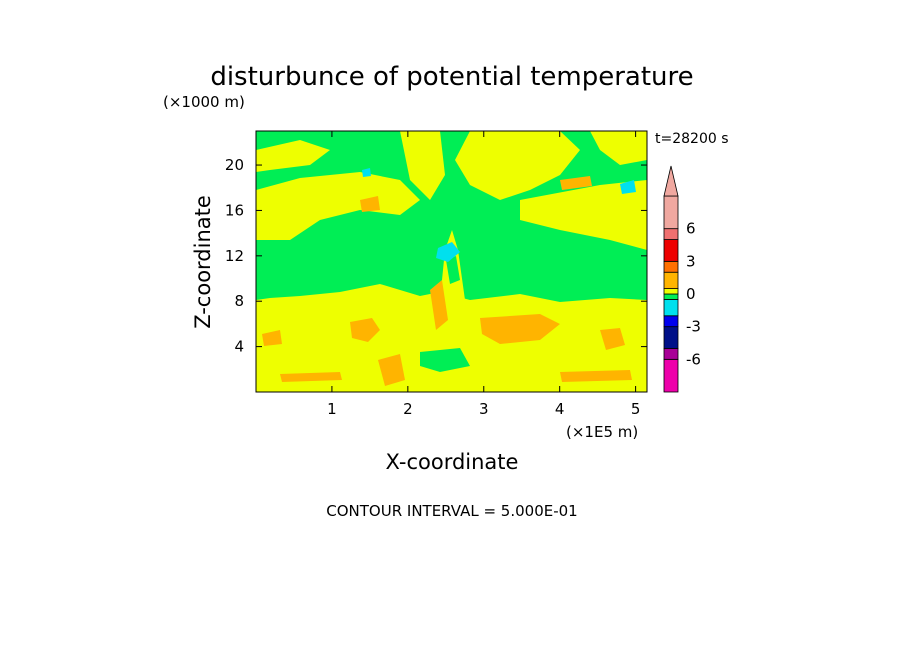 This screenshot has height=654, width=904. What do you see at coordinates (693, 327) in the screenshot?
I see `colorbar-label: -3` at bounding box center [693, 327].